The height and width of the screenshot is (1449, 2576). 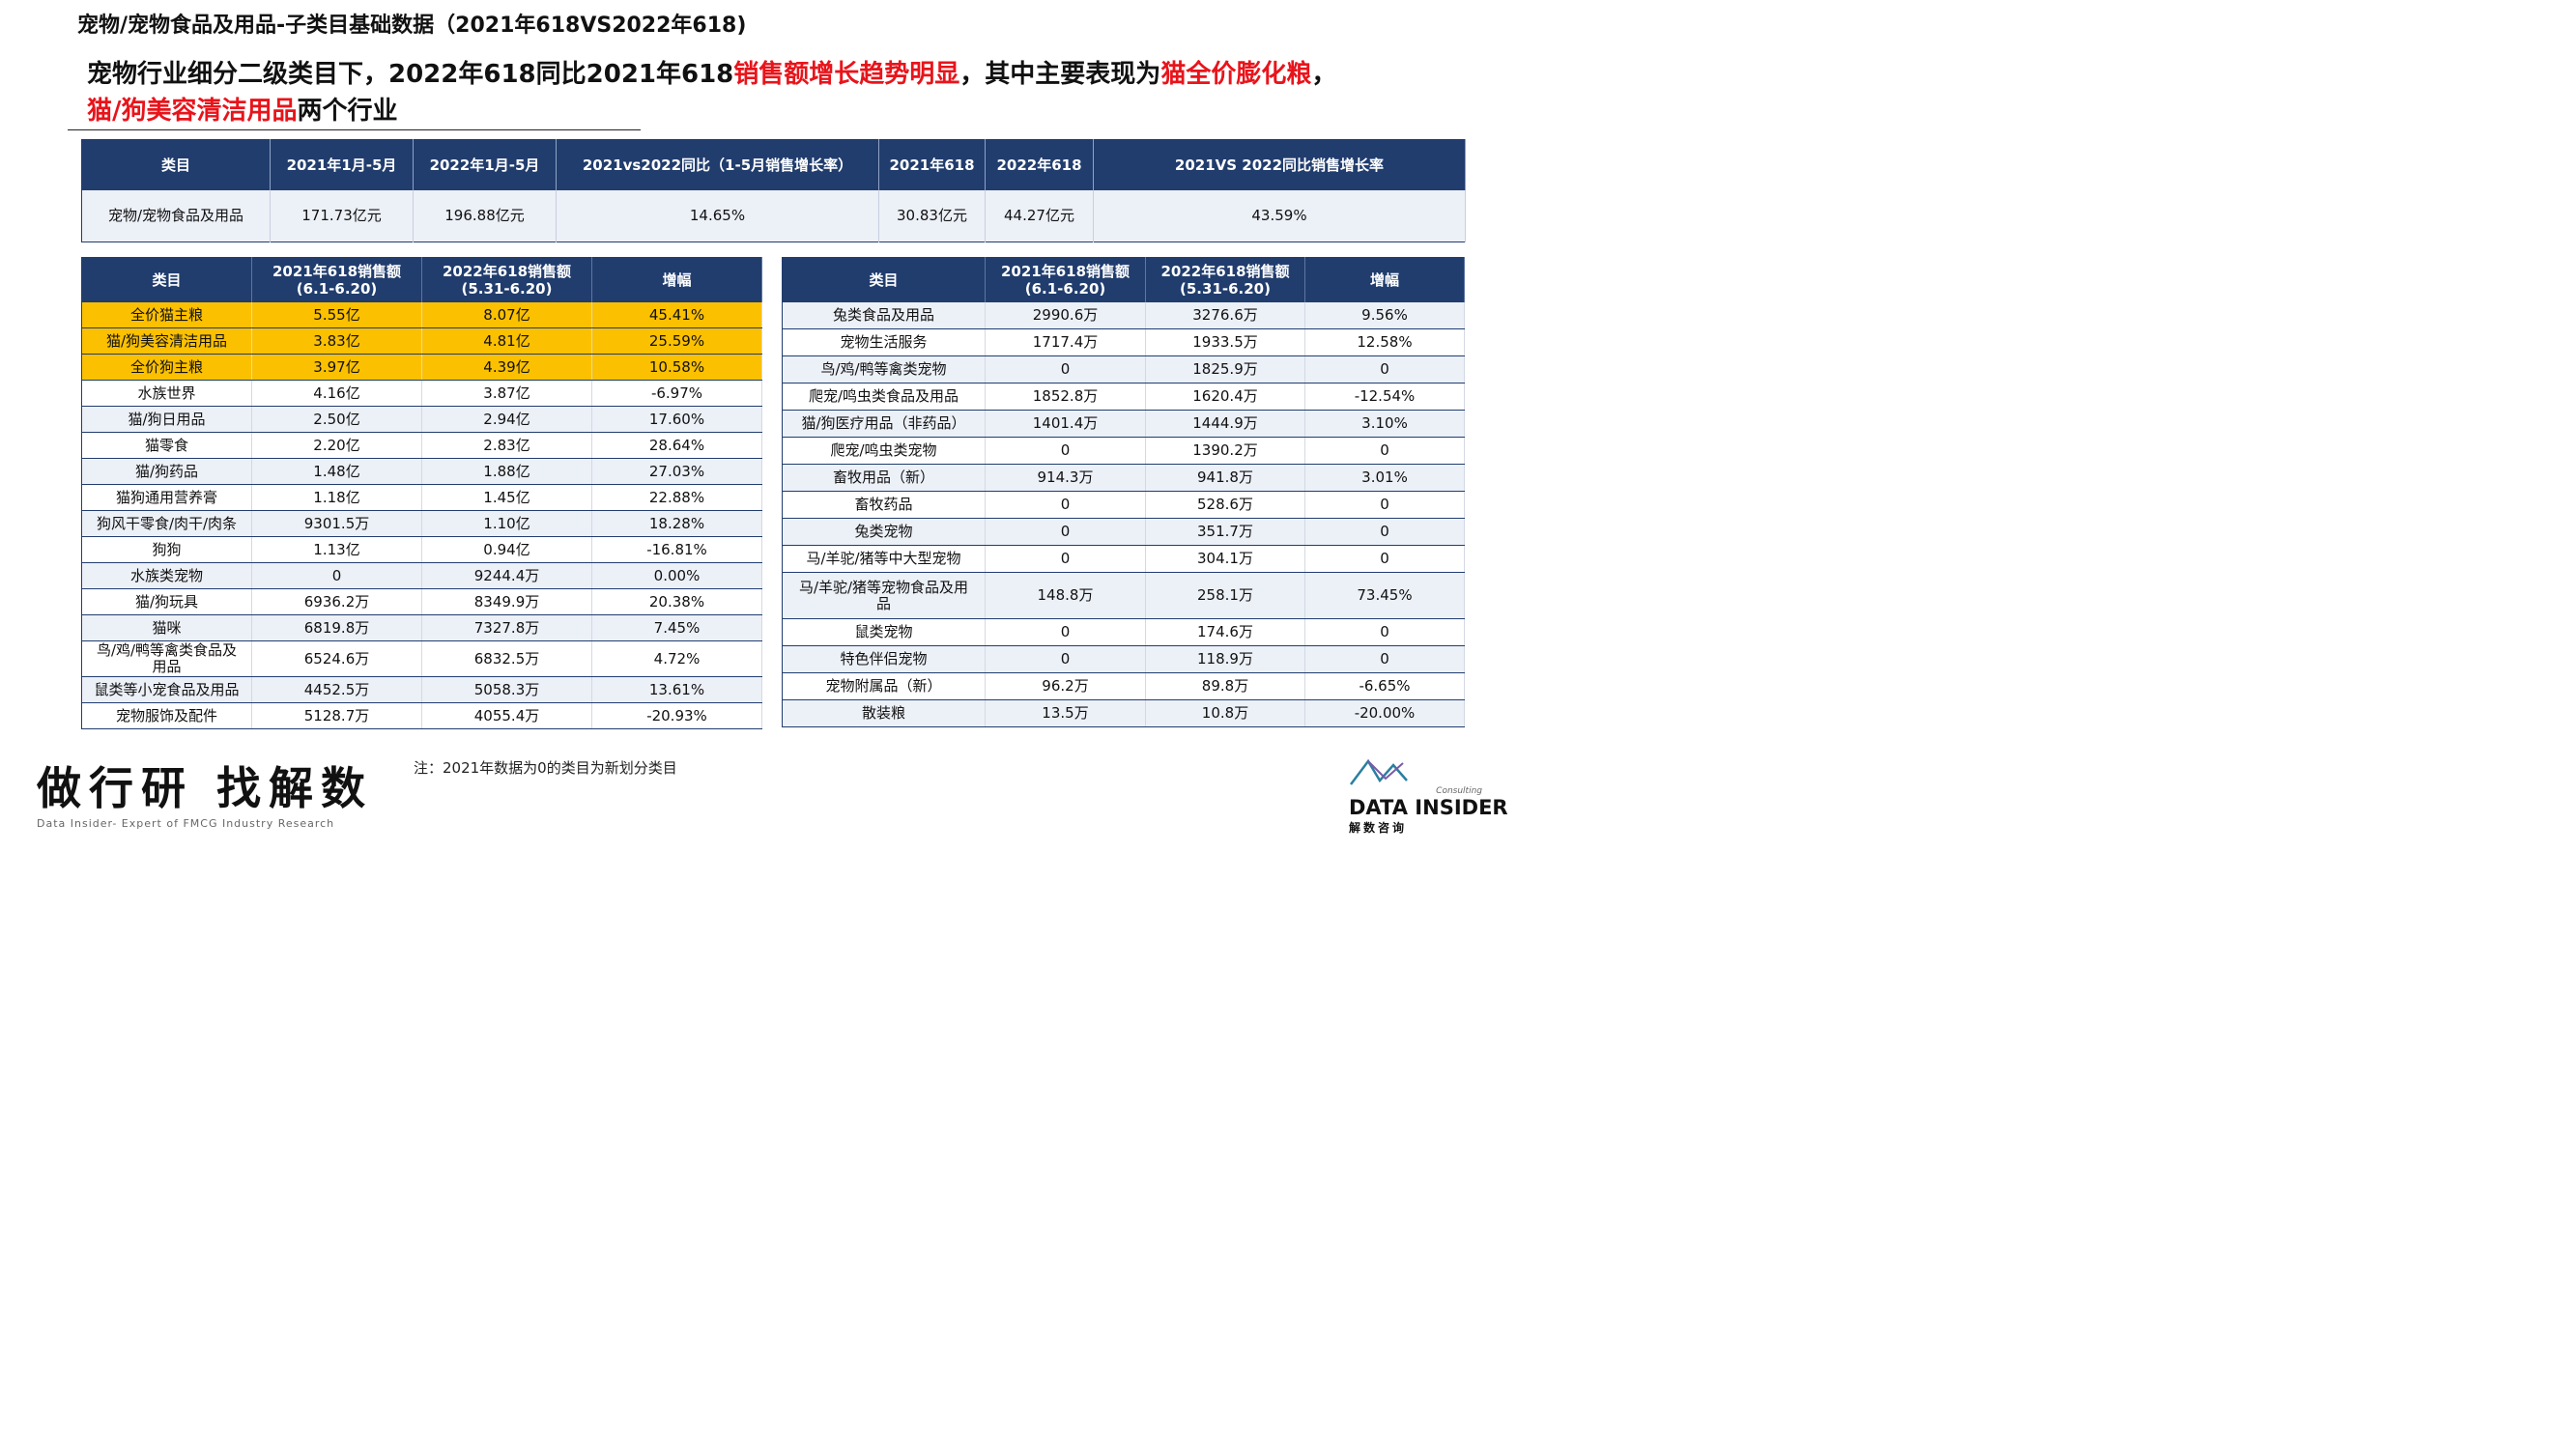 What do you see at coordinates (507, 627) in the screenshot?
I see `table-cell: 7327.8万` at bounding box center [507, 627].